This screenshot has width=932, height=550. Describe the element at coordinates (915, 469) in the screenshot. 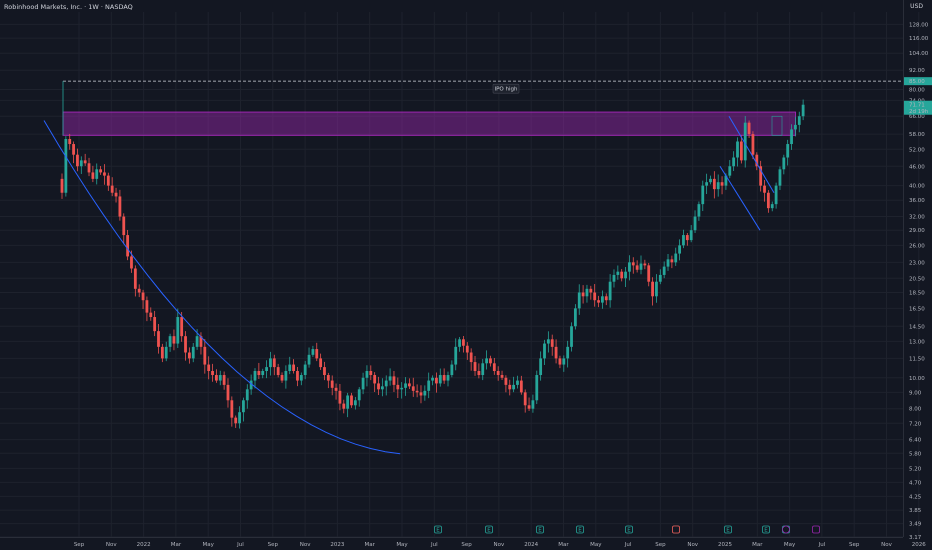

I see `y-tick-label: 5.20` at that location.